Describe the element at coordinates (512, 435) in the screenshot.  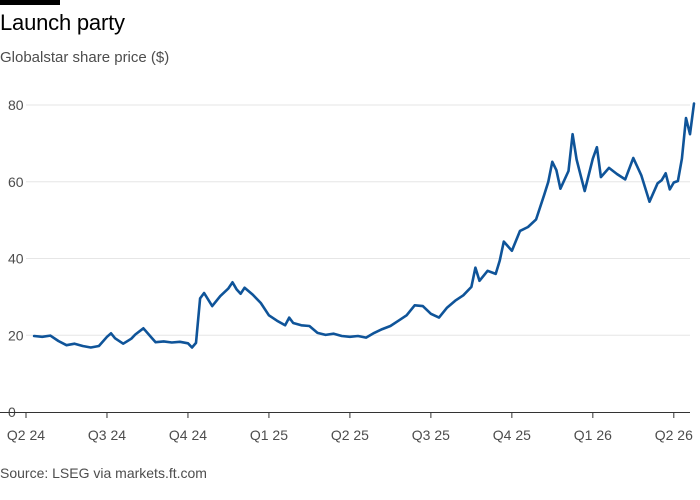
I see `x-tick-label: Q4 25` at that location.